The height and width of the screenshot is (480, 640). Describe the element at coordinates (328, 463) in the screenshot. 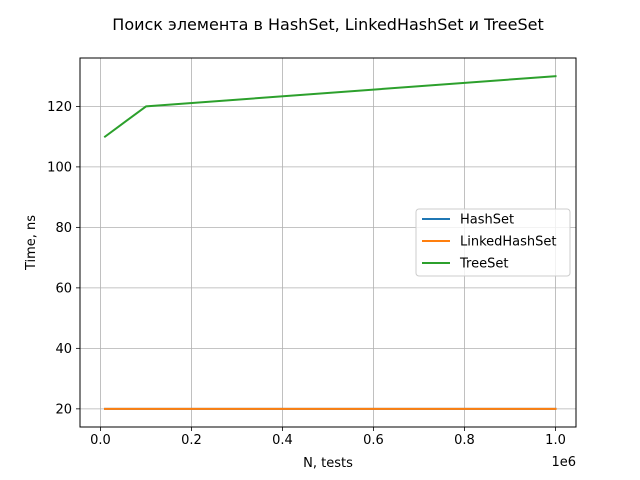

I see `x-axis-label: N, tests` at that location.